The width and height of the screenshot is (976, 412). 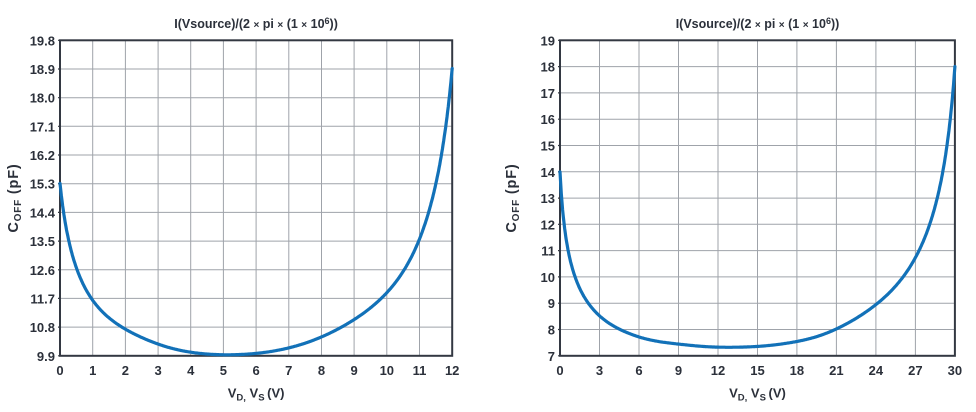 I want to click on svg-text: 14.4, so click(x=43, y=212).